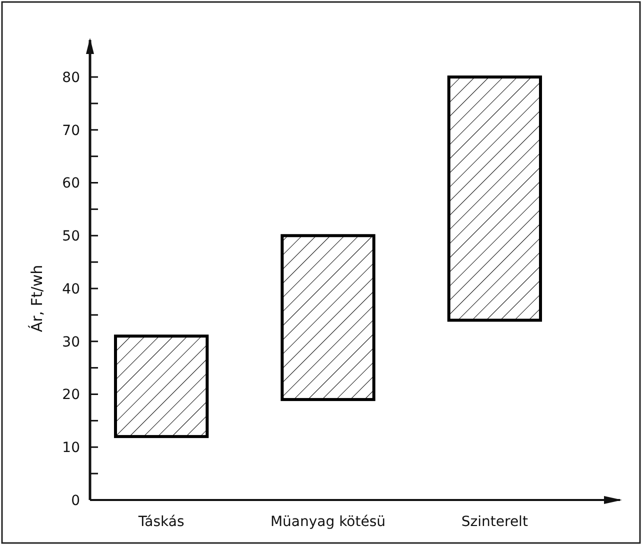 The image size is (642, 545). What do you see at coordinates (71, 395) in the screenshot?
I see `y-tick-label: 20` at bounding box center [71, 395].